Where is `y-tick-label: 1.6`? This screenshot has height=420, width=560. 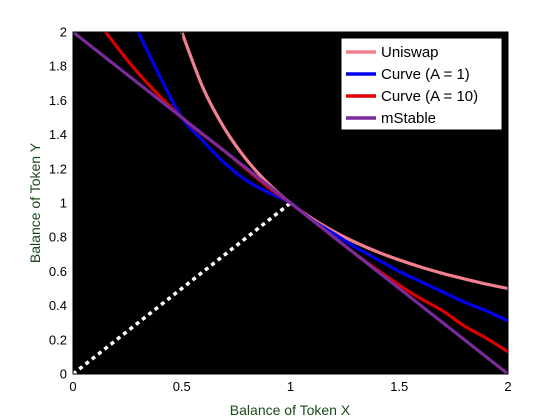
y-tick-label: 1.6 is located at coordinates (58, 100).